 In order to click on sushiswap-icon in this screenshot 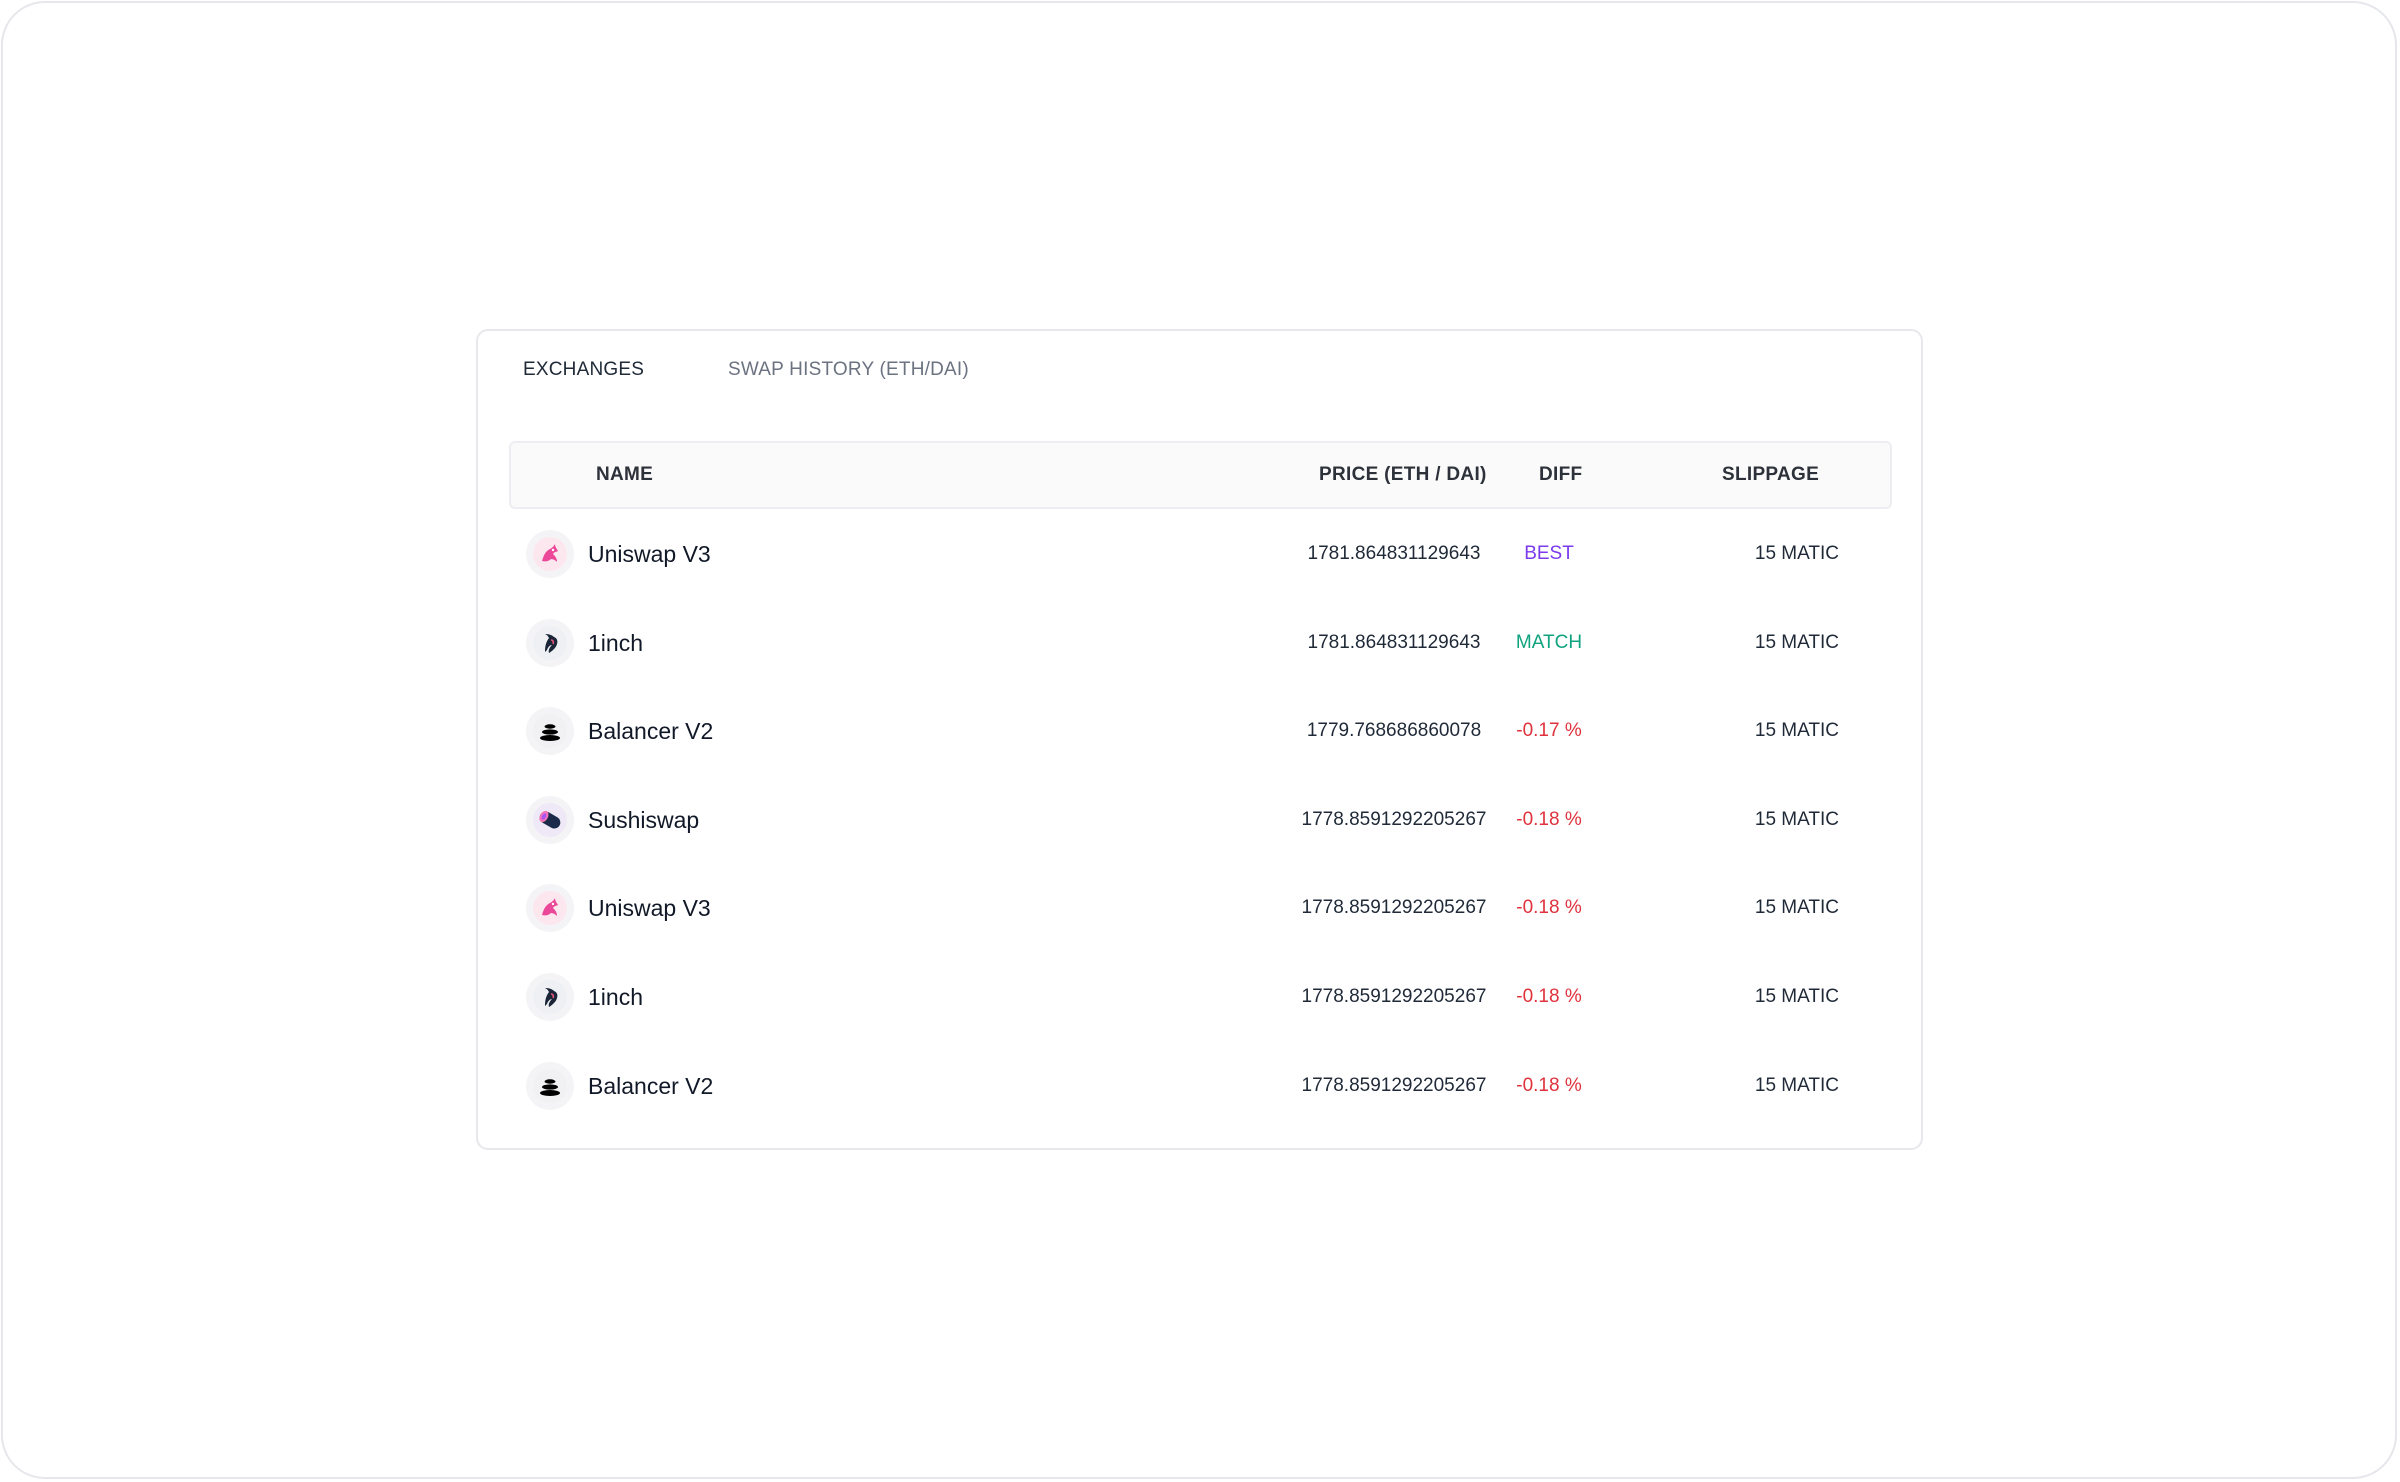, I will do `click(550, 819)`.